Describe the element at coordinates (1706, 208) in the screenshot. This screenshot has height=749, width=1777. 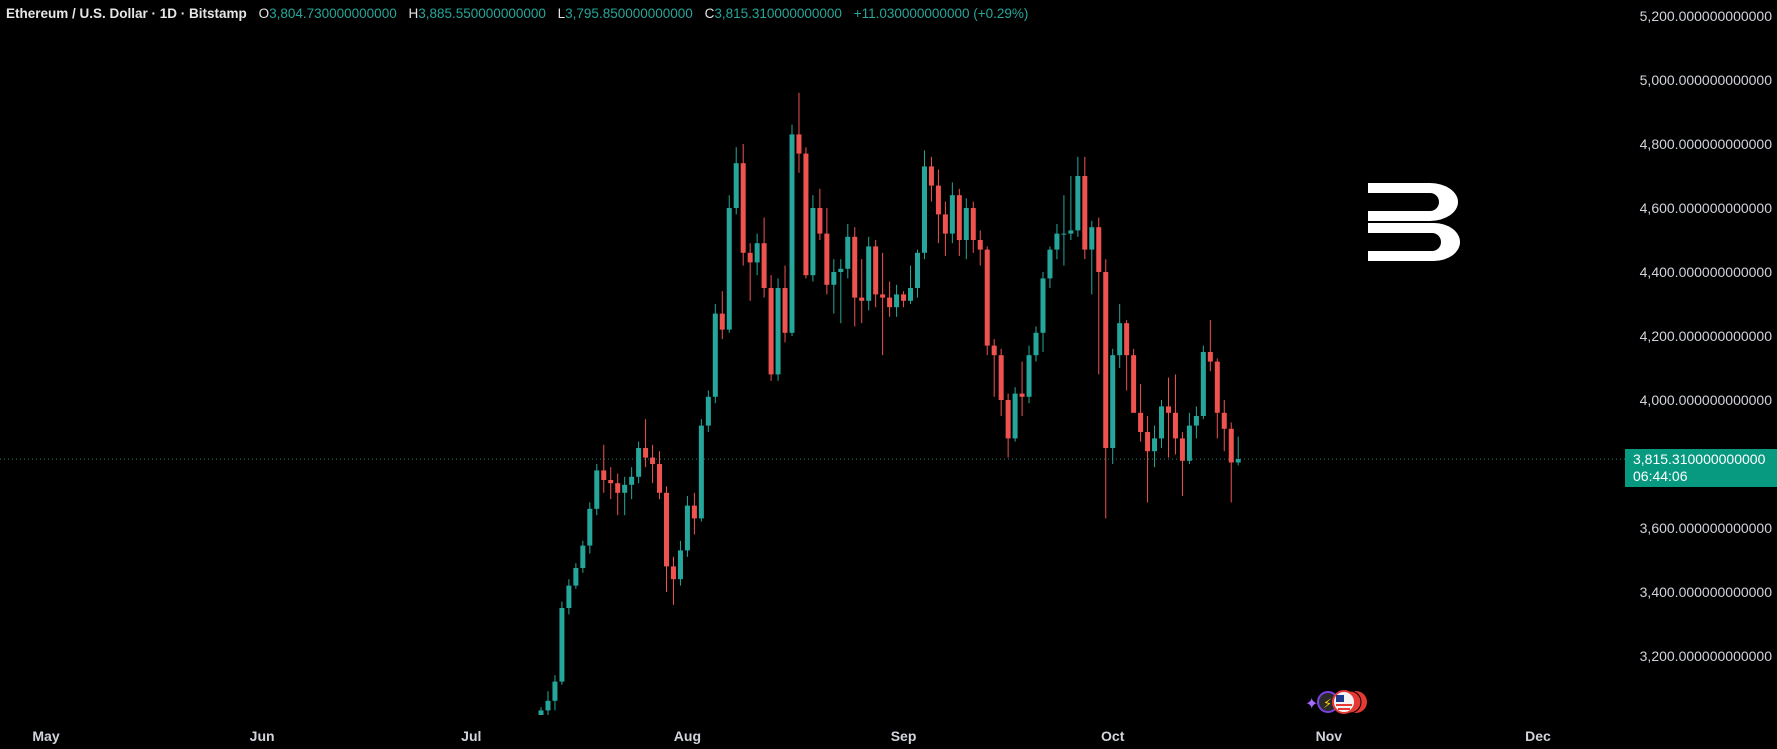
I see `y-tick-label: 4,600.000000000000` at that location.